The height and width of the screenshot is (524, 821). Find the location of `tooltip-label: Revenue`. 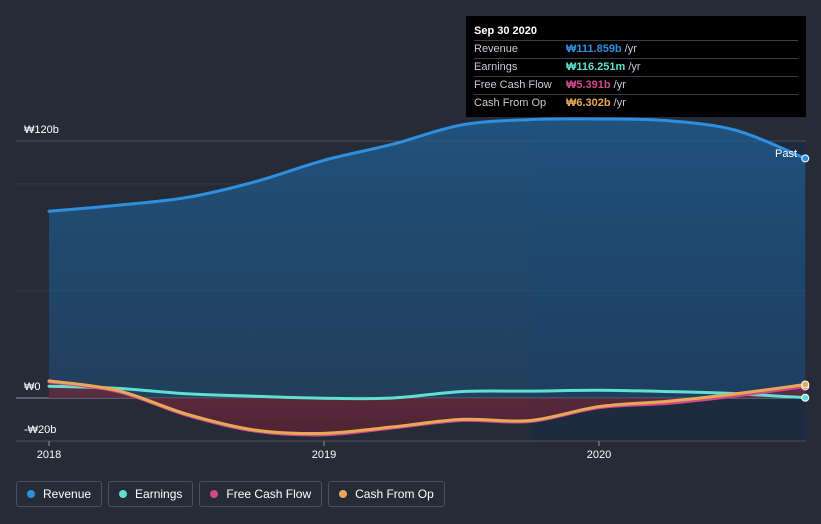

tooltip-label: Revenue is located at coordinates (496, 49).